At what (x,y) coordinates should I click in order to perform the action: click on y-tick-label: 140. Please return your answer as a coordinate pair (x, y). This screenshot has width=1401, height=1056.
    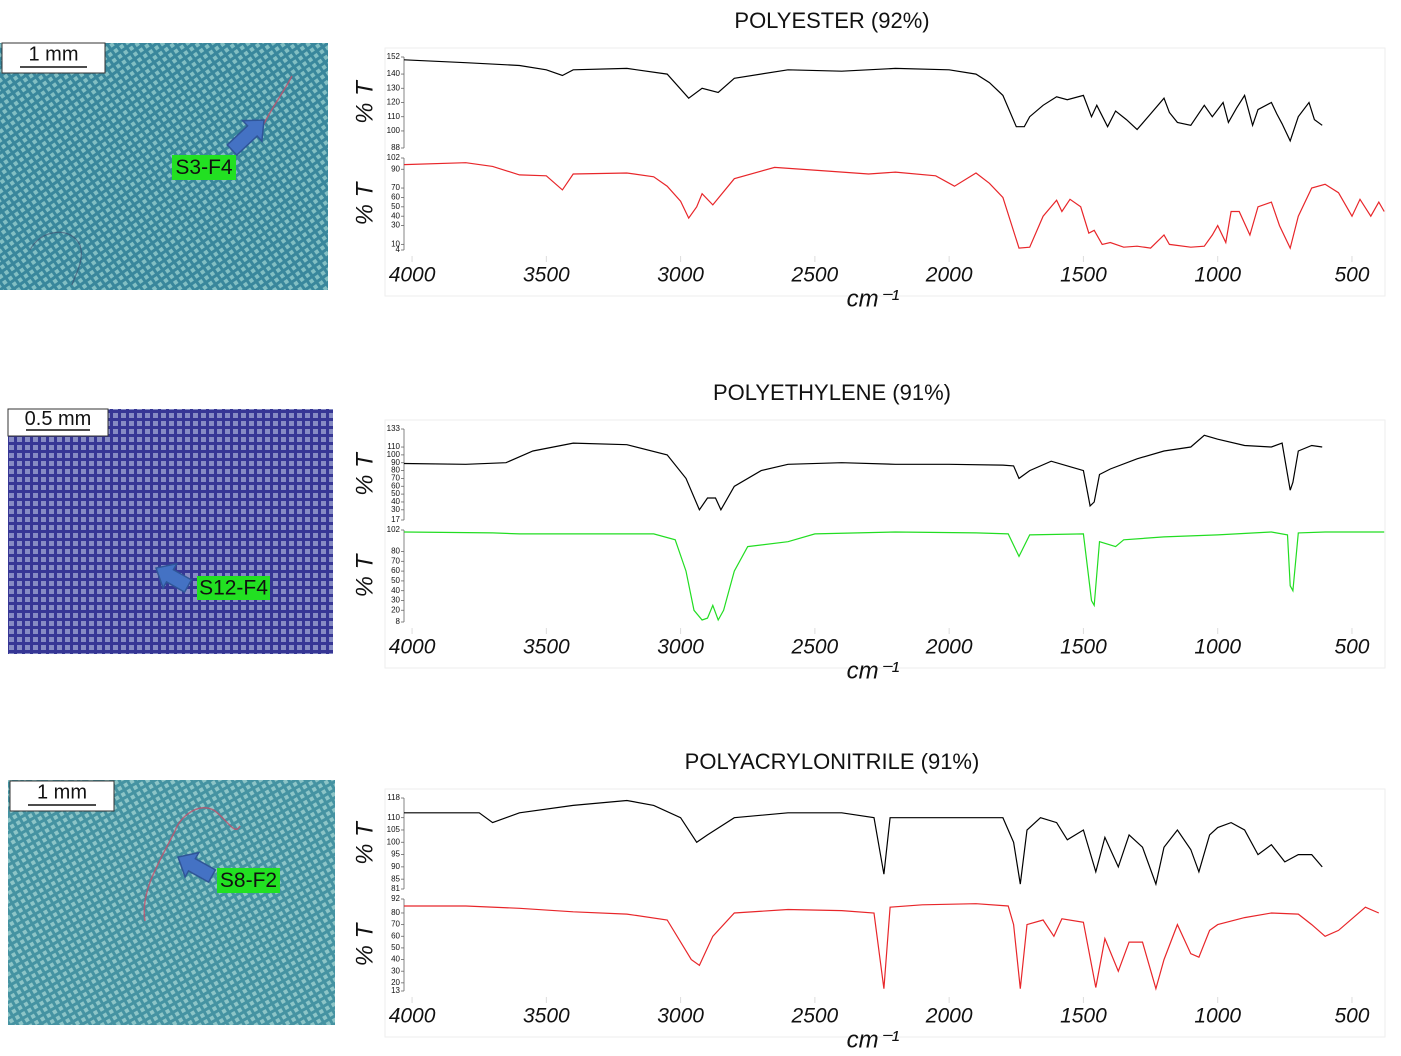
    Looking at the image, I should click on (394, 73).